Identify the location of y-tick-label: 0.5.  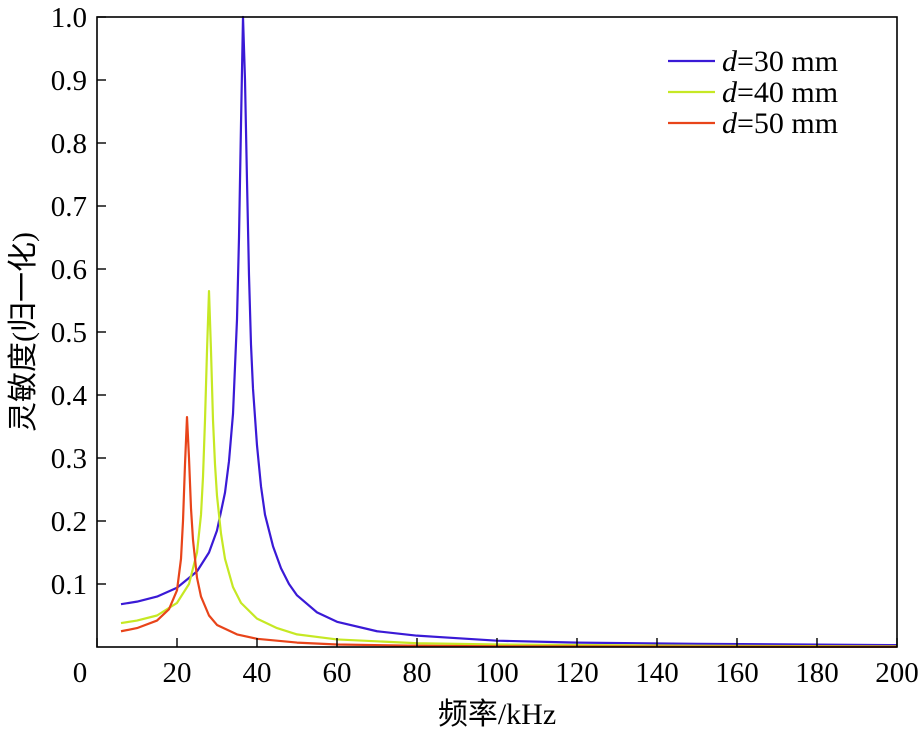
(69, 333).